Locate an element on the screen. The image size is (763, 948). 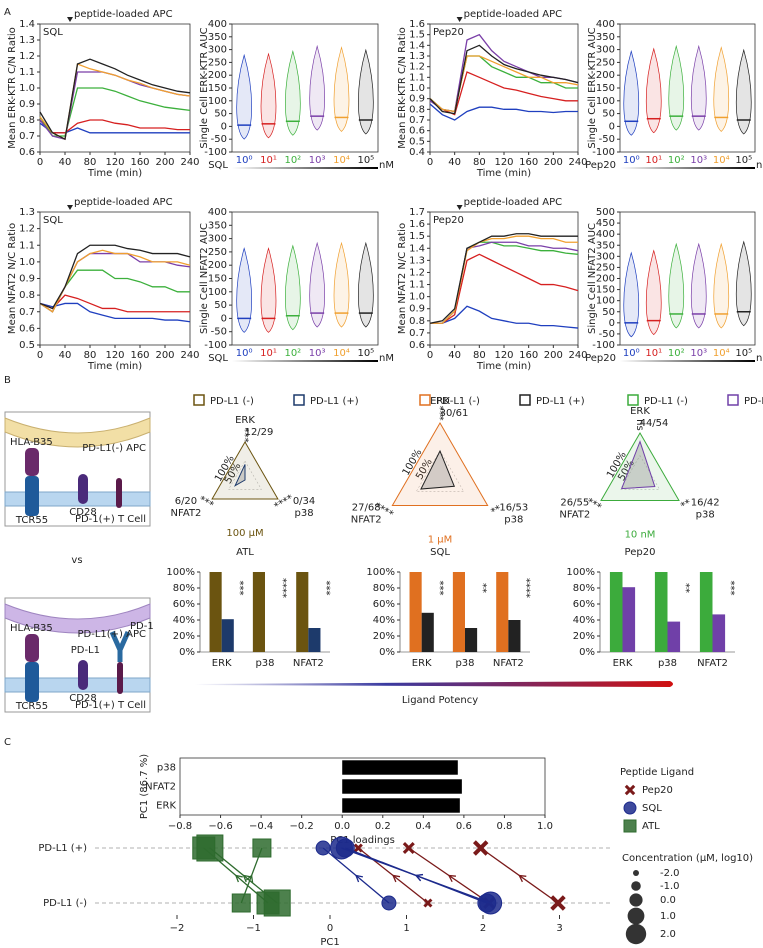
x-tick-label: 3 is located at coordinates (559, 928).